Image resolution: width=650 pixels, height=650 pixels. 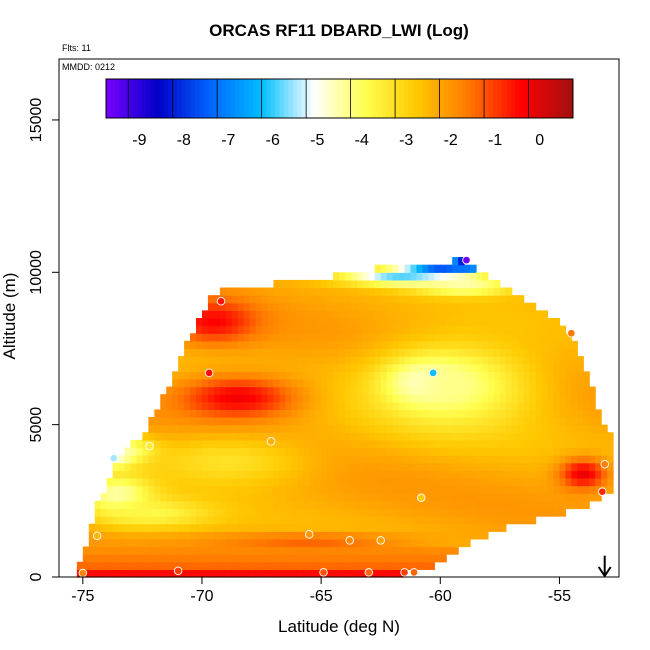 I want to click on heatmap-cell-1921, so click(x=437, y=558).